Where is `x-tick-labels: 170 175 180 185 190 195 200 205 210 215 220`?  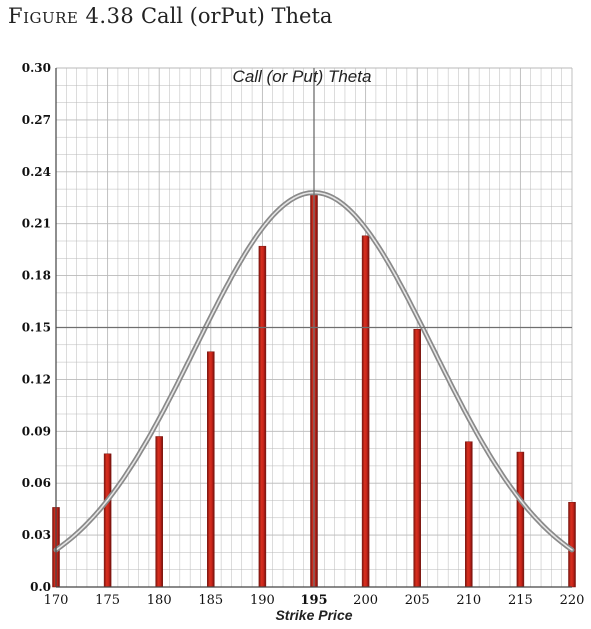
x-tick-labels: 170 175 180 185 190 195 200 205 210 215 220 is located at coordinates (314, 600).